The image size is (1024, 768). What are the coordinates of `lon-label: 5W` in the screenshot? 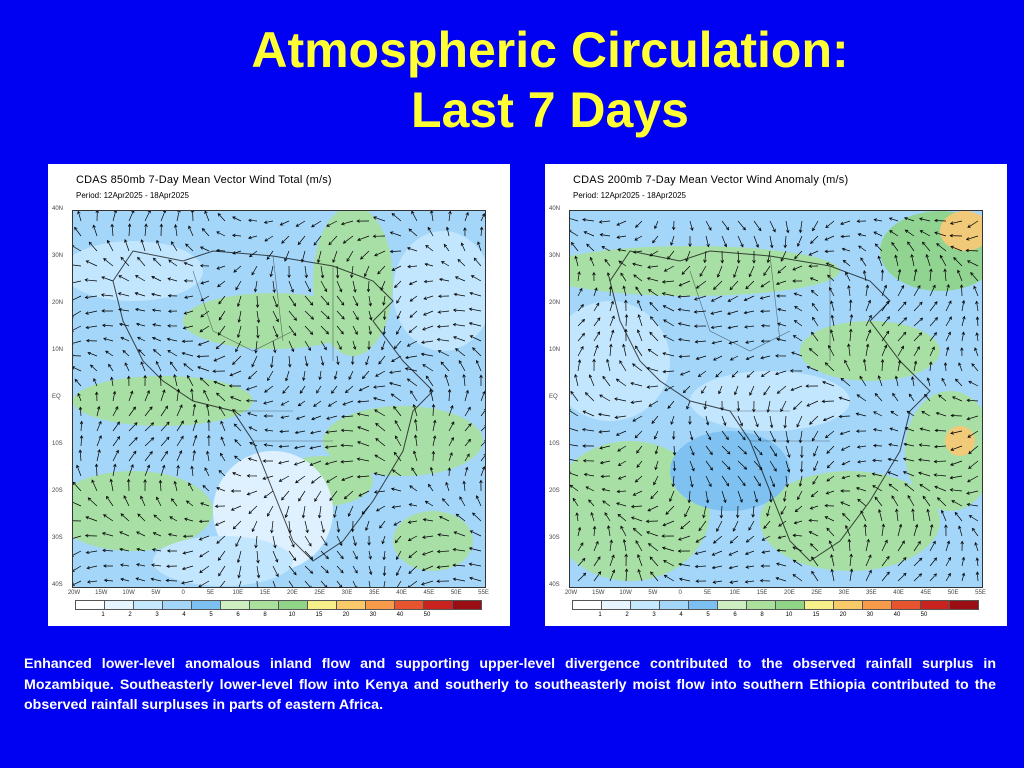 It's located at (653, 593).